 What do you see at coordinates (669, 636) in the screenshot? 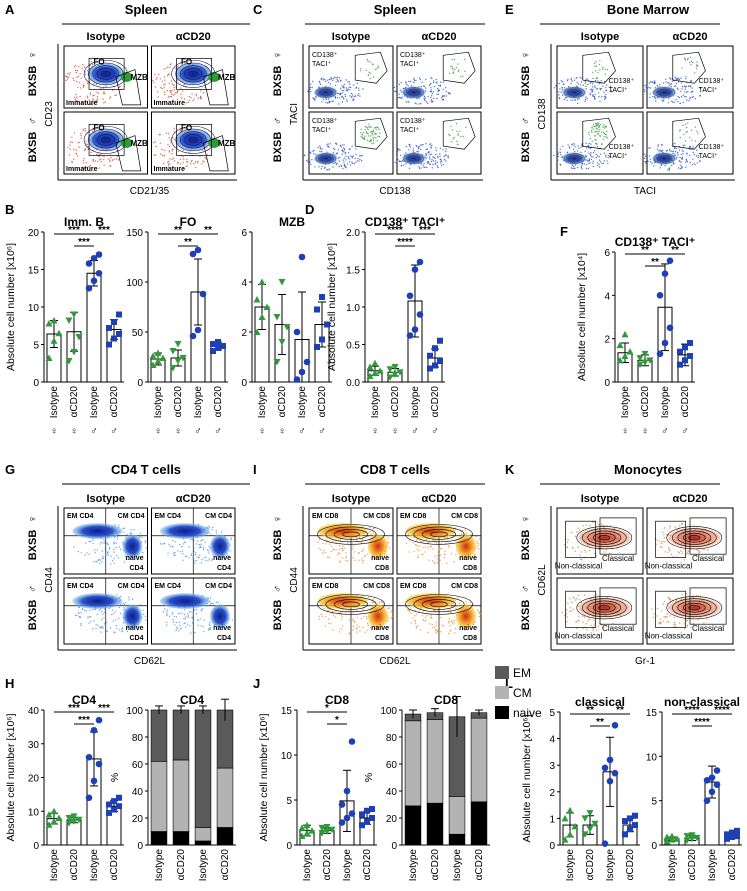
I see `gate-label-non-classical: Non-classical` at bounding box center [669, 636].